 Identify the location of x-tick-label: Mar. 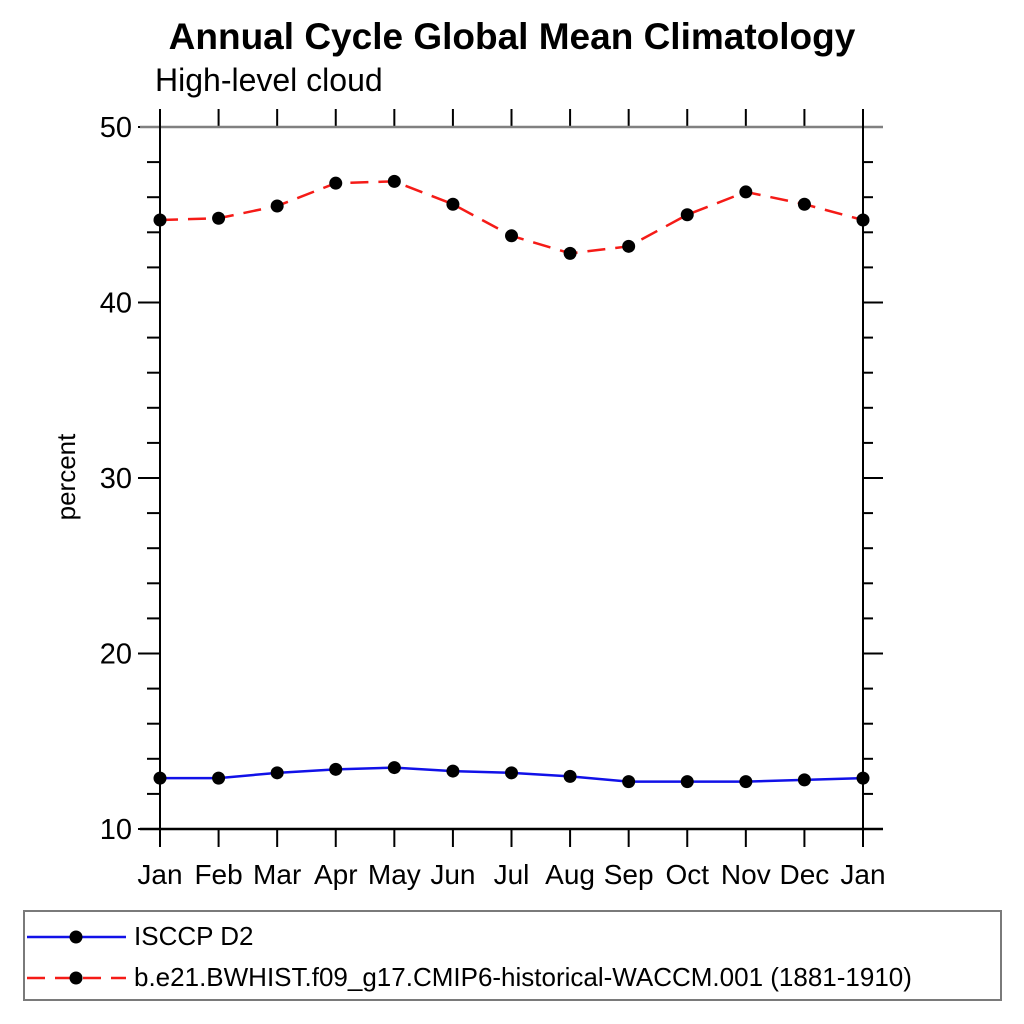
(277, 874).